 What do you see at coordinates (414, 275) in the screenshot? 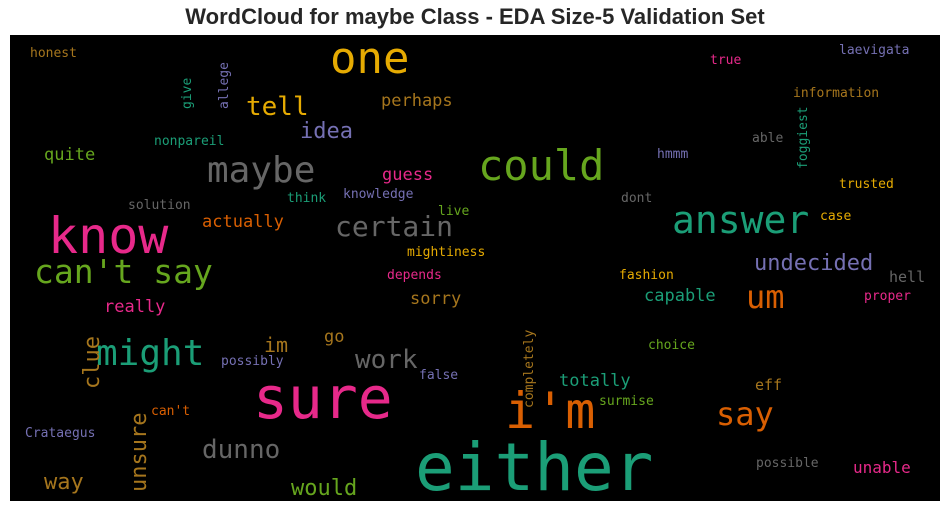
I see `word-depends: depends` at bounding box center [414, 275].